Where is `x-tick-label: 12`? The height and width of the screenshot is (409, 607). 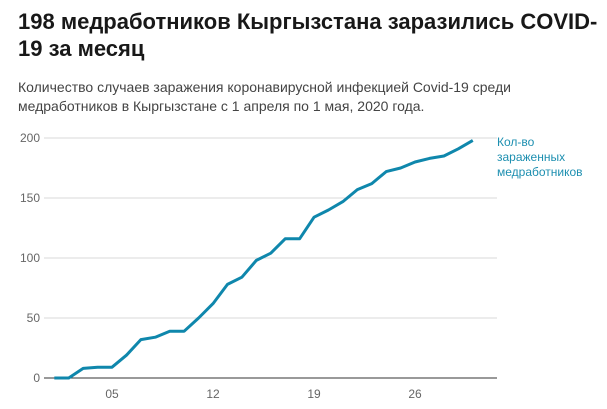 x-tick-label: 12 is located at coordinates (213, 394).